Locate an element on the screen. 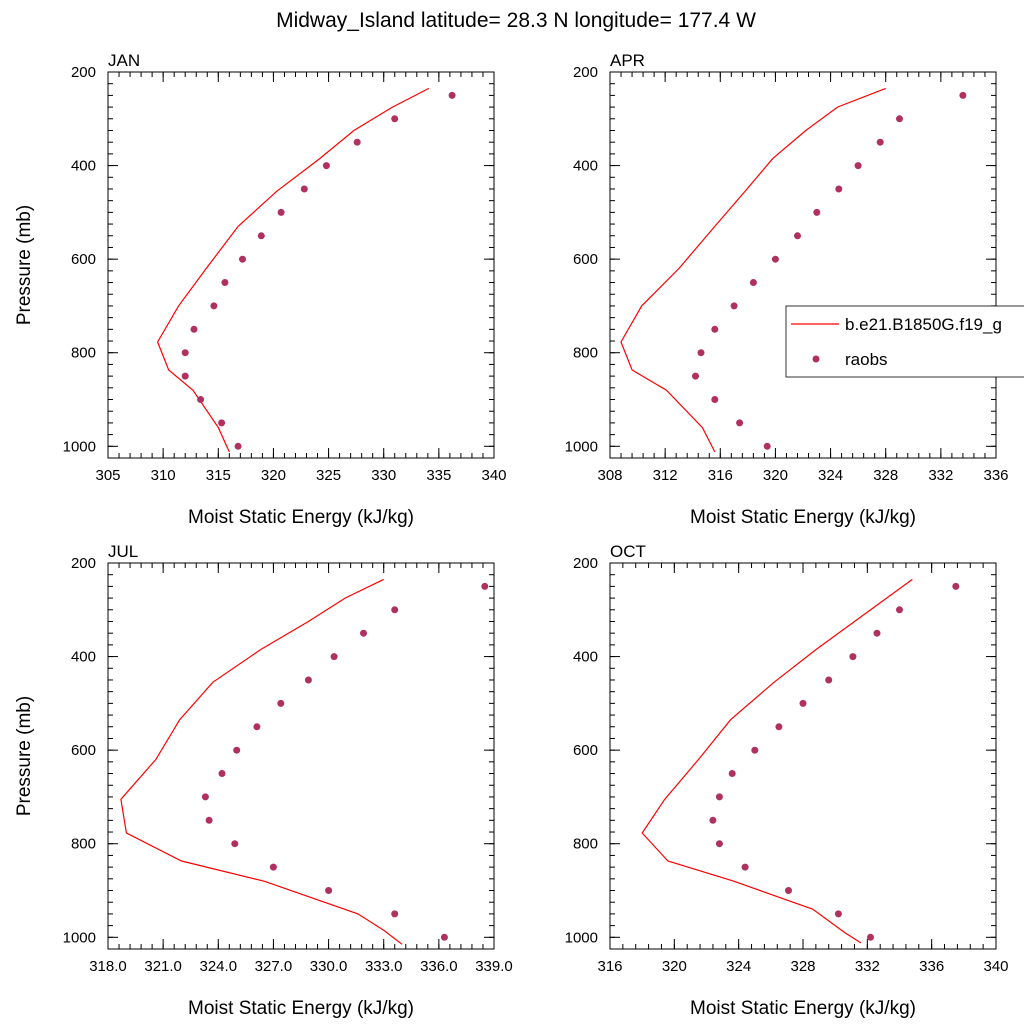 Image resolution: width=1024 pixels, height=1024 pixels. x-tick-label: 335 is located at coordinates (438, 475).